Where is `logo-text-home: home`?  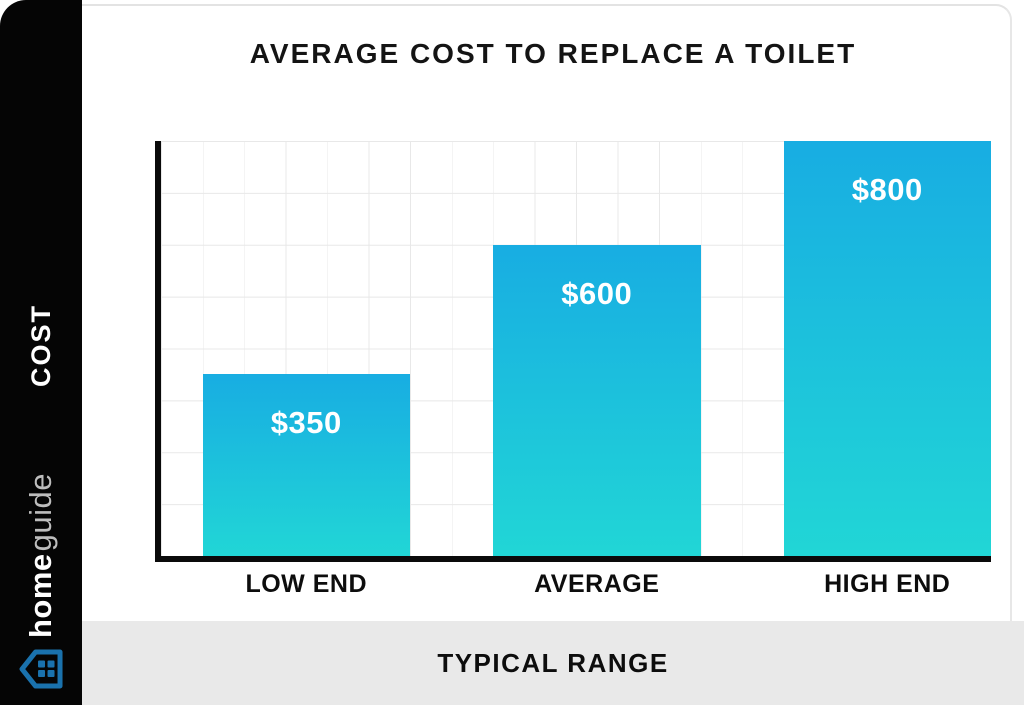 logo-text-home: home is located at coordinates (41, 596).